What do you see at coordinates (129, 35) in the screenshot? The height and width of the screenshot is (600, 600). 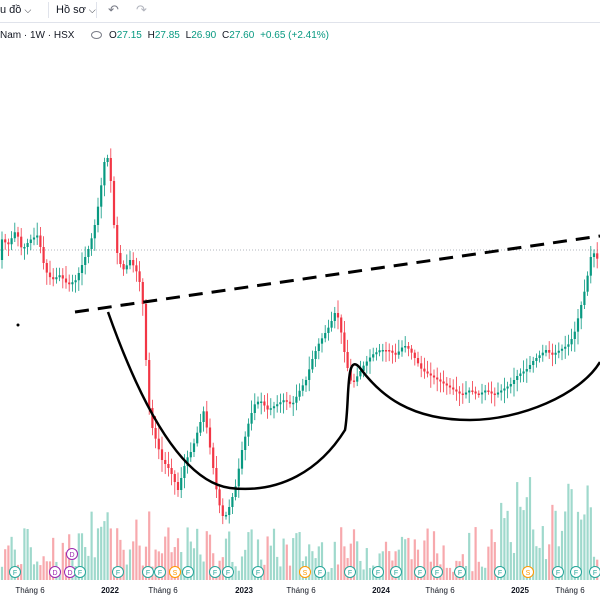 I see `open-value: 27.15` at bounding box center [129, 35].